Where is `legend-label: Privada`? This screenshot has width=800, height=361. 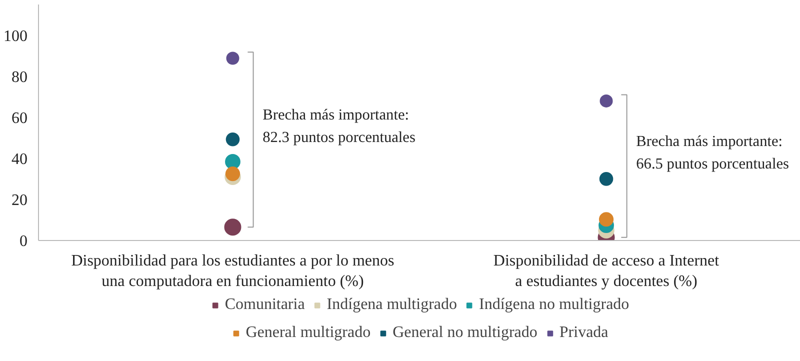 legend-label: Privada is located at coordinates (583, 333).